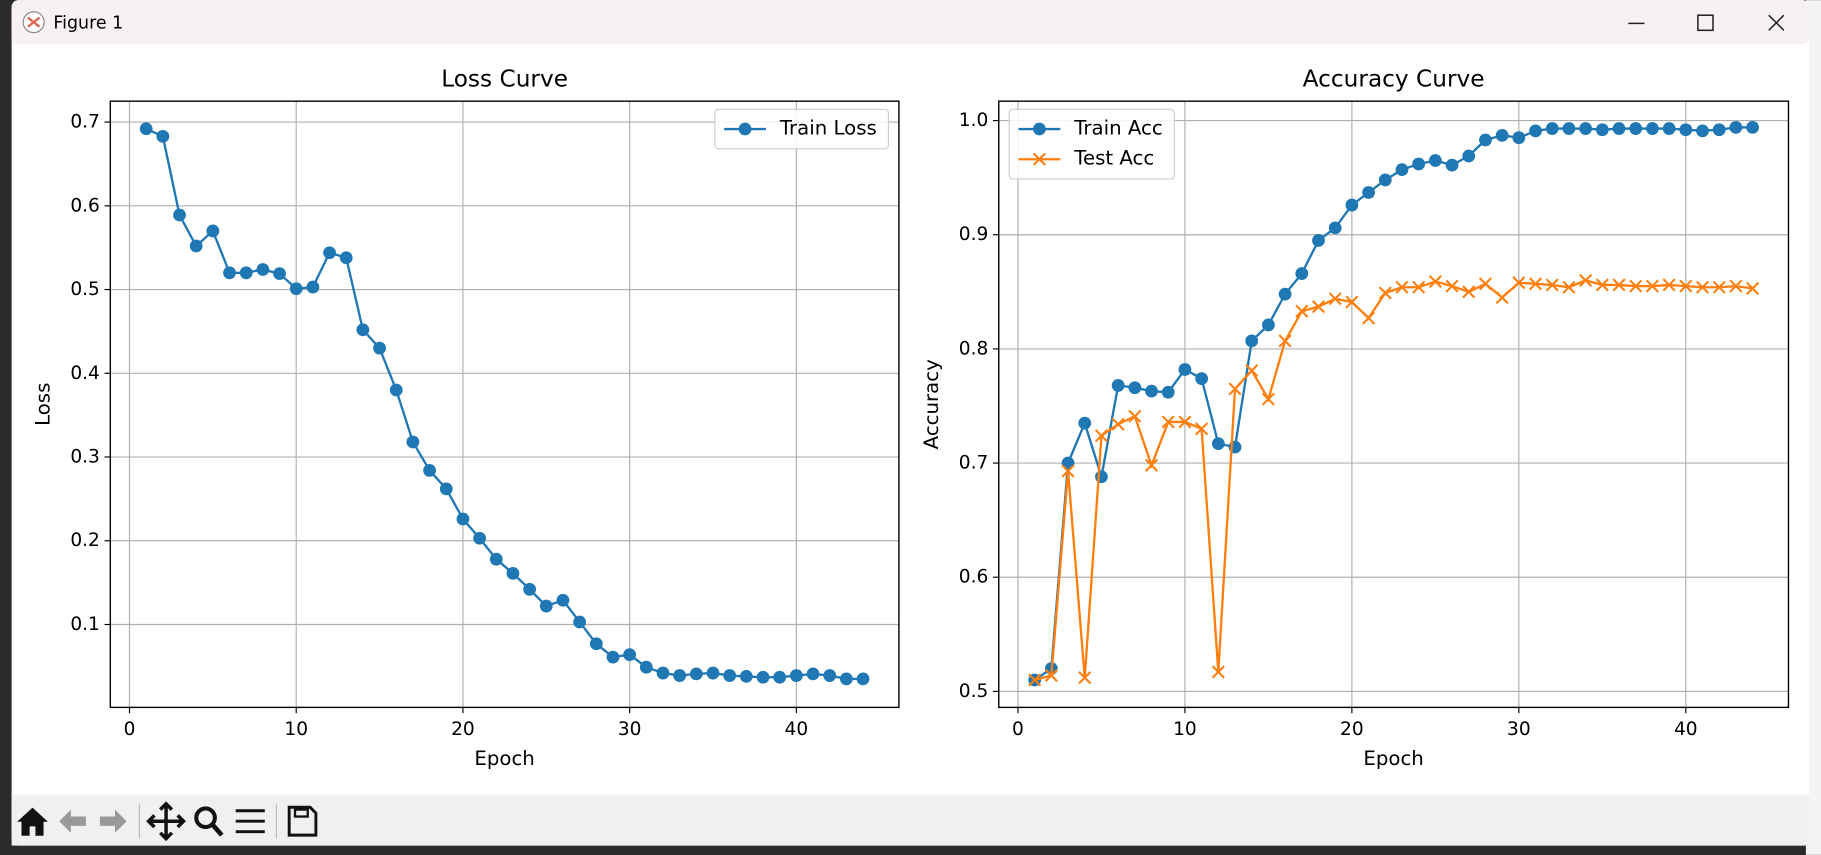 The image size is (1821, 855). I want to click on x-tick-label: 40, so click(797, 729).